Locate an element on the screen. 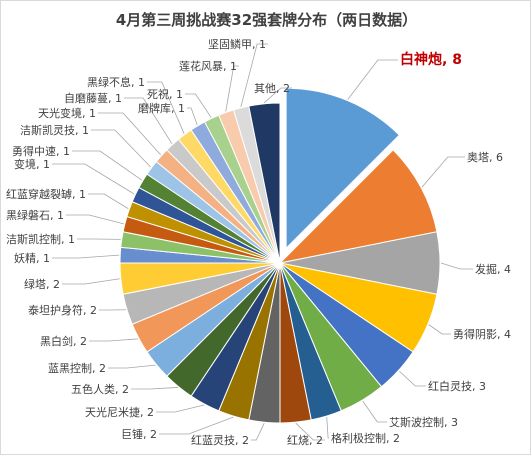 The height and width of the screenshot is (455, 531). slice-label-30: 其他, 2 is located at coordinates (272, 88).